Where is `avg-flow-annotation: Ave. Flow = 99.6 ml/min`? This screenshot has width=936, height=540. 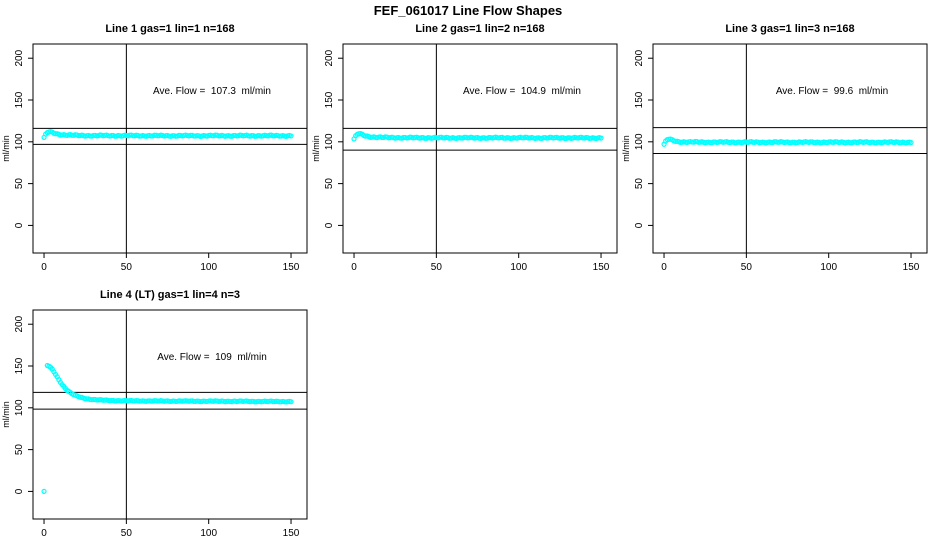 avg-flow-annotation: Ave. Flow = 99.6 ml/min is located at coordinates (832, 91).